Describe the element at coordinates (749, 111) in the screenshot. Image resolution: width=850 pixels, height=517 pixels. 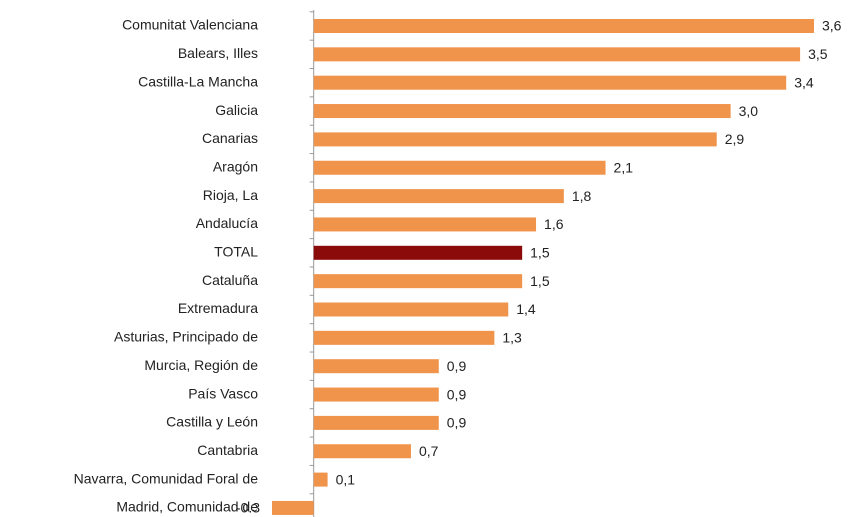
I see `value-label: 3,0` at that location.